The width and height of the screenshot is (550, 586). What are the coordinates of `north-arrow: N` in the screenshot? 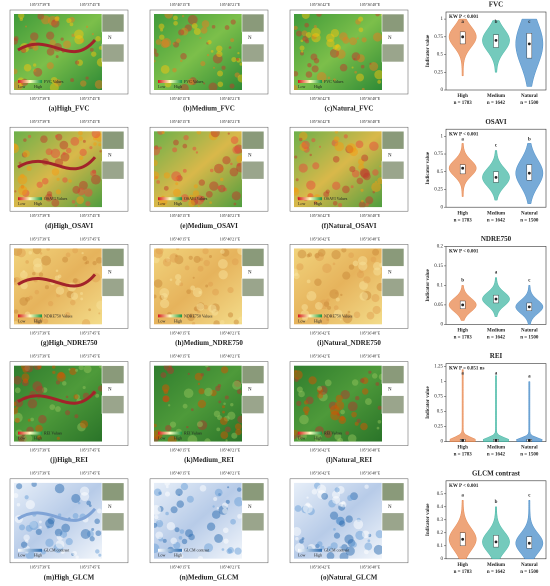 It's located at (390, 38).